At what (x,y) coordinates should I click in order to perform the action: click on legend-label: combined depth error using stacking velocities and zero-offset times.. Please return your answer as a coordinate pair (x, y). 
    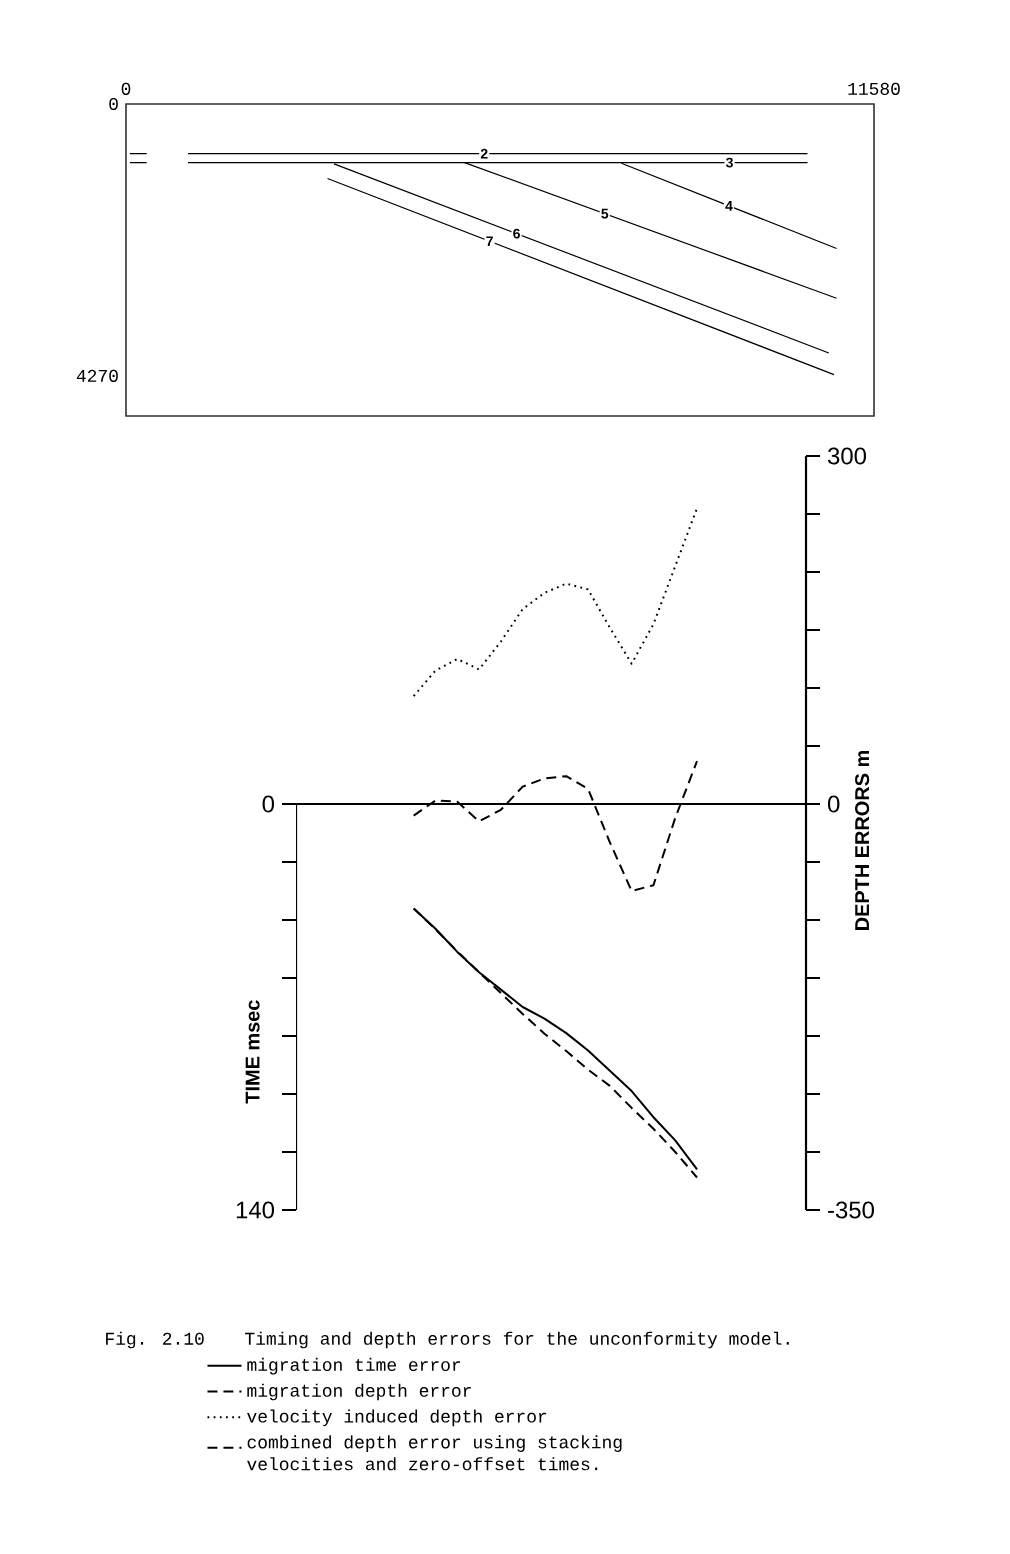
    Looking at the image, I should click on (434, 1453).